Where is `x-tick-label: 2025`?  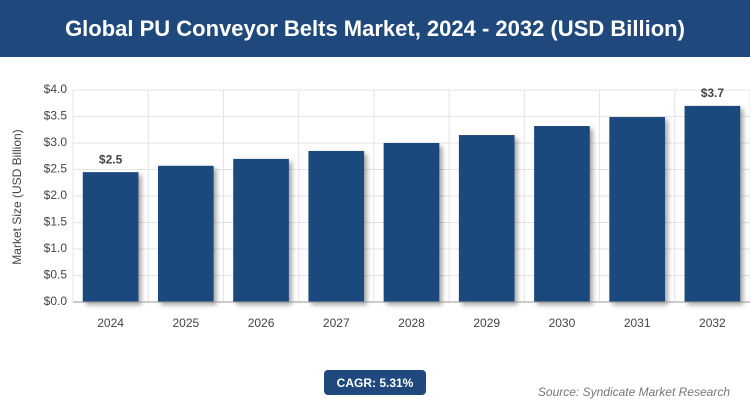 x-tick-label: 2025 is located at coordinates (185, 323).